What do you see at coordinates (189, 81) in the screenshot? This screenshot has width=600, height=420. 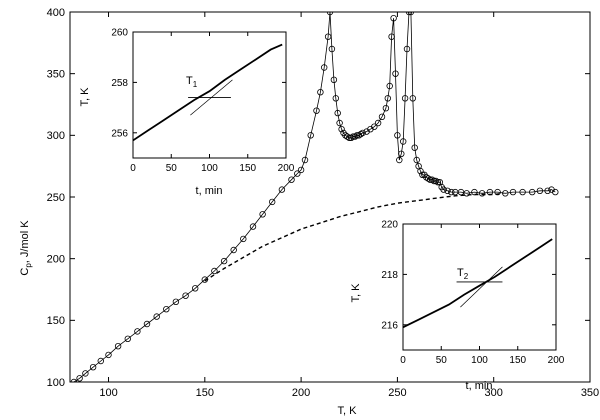 I see `inset1-annotation-symbol: T` at bounding box center [189, 81].